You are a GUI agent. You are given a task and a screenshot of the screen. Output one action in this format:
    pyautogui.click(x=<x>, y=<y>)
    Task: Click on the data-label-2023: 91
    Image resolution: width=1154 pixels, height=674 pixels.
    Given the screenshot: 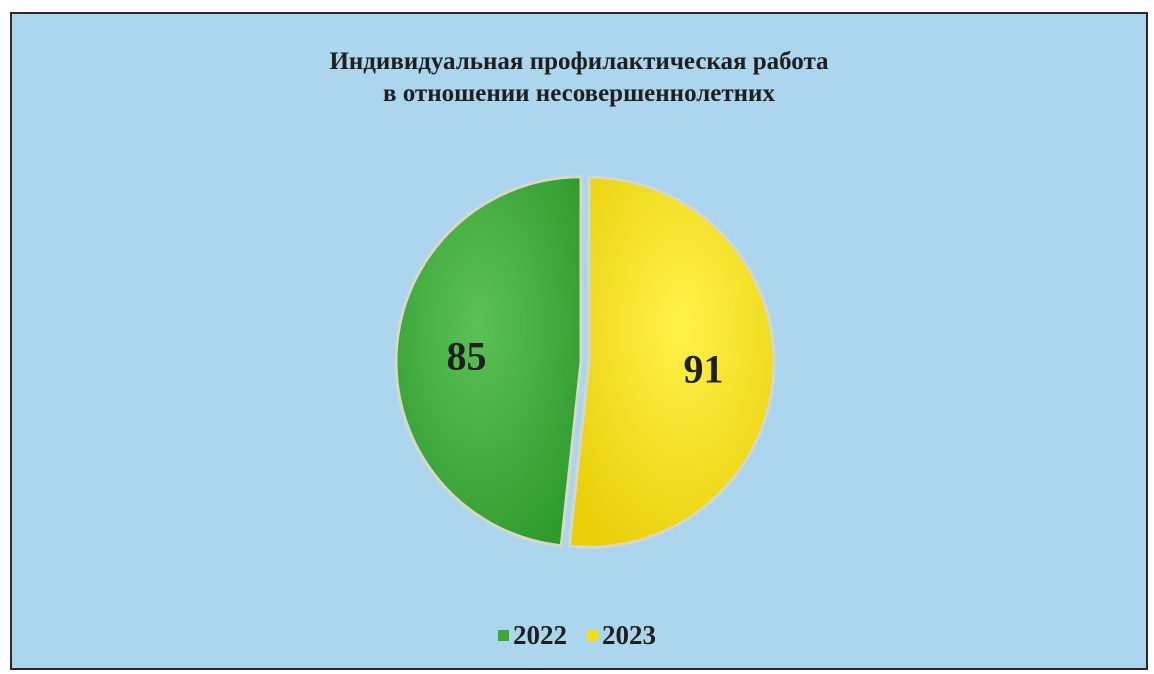 What is the action you would take?
    pyautogui.click(x=704, y=368)
    